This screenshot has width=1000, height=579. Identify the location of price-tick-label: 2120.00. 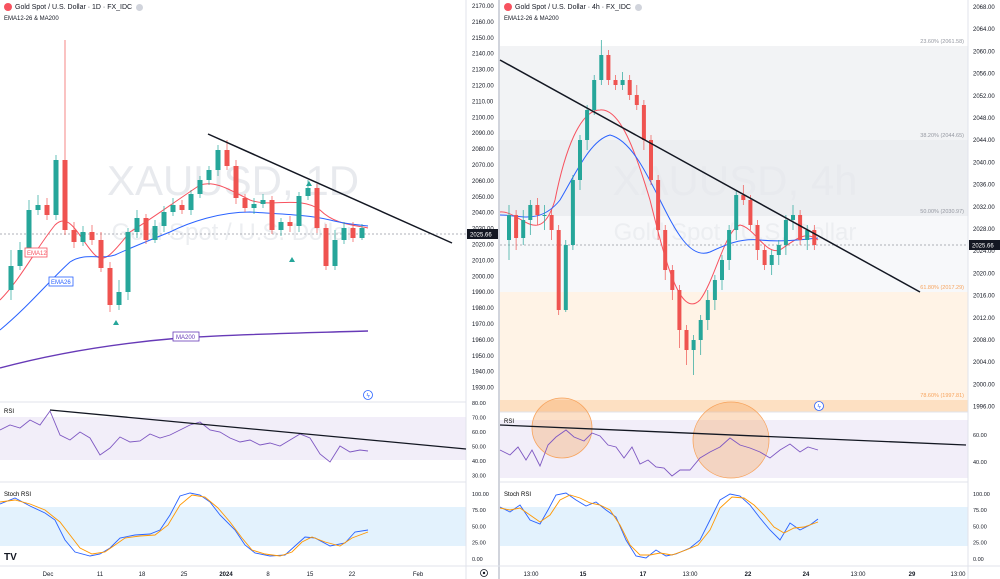
(483, 87).